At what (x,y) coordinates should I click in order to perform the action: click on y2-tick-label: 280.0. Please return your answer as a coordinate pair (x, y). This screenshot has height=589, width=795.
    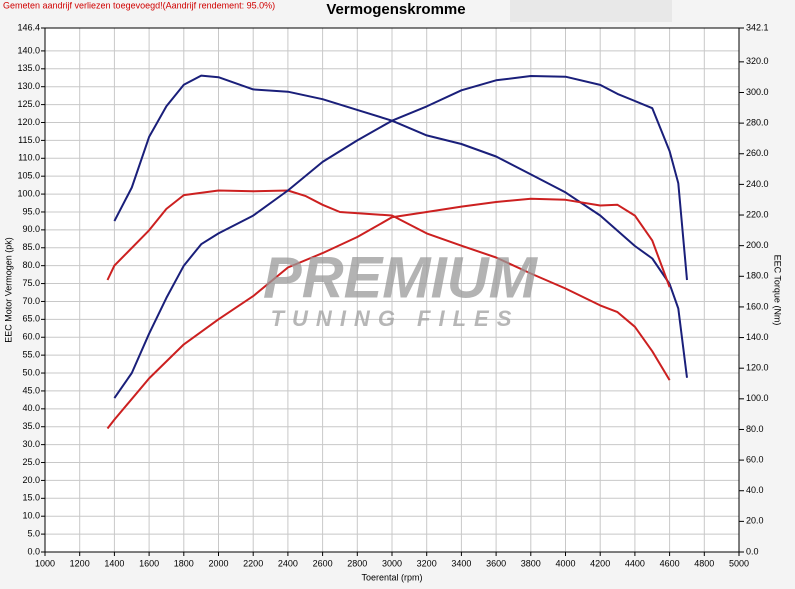
    Looking at the image, I should click on (757, 122).